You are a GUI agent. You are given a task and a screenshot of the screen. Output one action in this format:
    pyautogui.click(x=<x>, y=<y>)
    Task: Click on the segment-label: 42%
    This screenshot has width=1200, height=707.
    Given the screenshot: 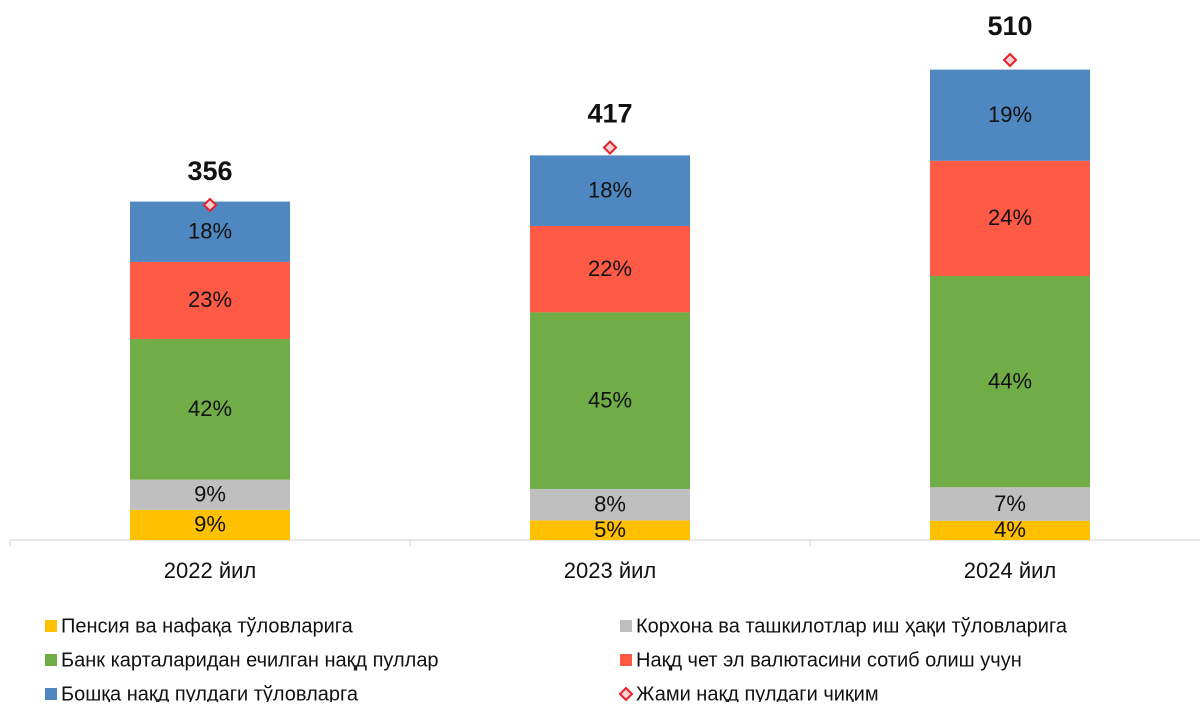 What is the action you would take?
    pyautogui.click(x=210, y=408)
    